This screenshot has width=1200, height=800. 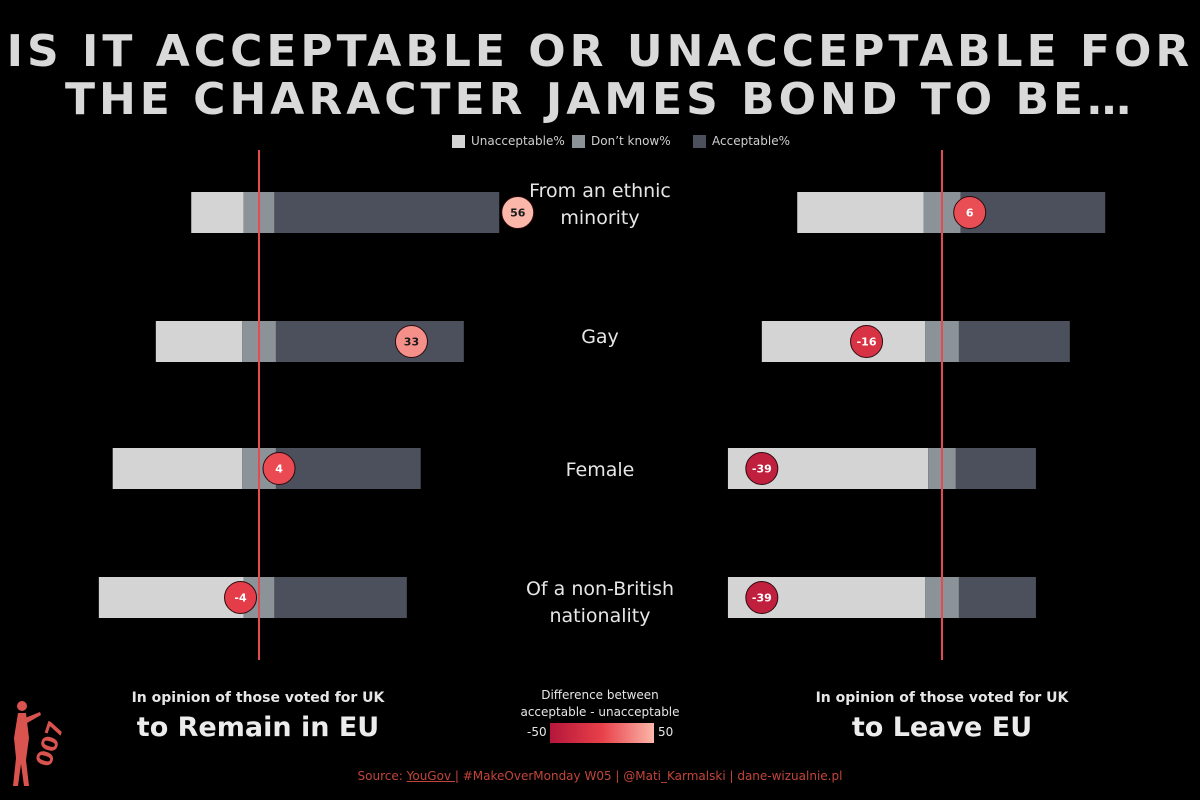 I want to click on legend: Unacceptable% Don’t know% Acceptable%, so click(x=600, y=142).